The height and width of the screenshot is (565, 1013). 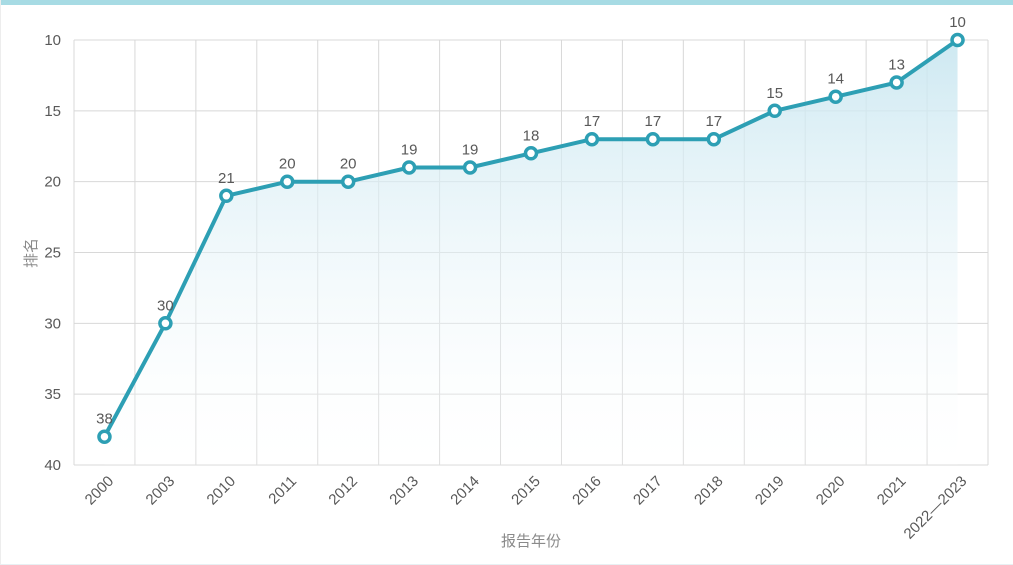 I want to click on data-point-label: 13, so click(x=896, y=65).